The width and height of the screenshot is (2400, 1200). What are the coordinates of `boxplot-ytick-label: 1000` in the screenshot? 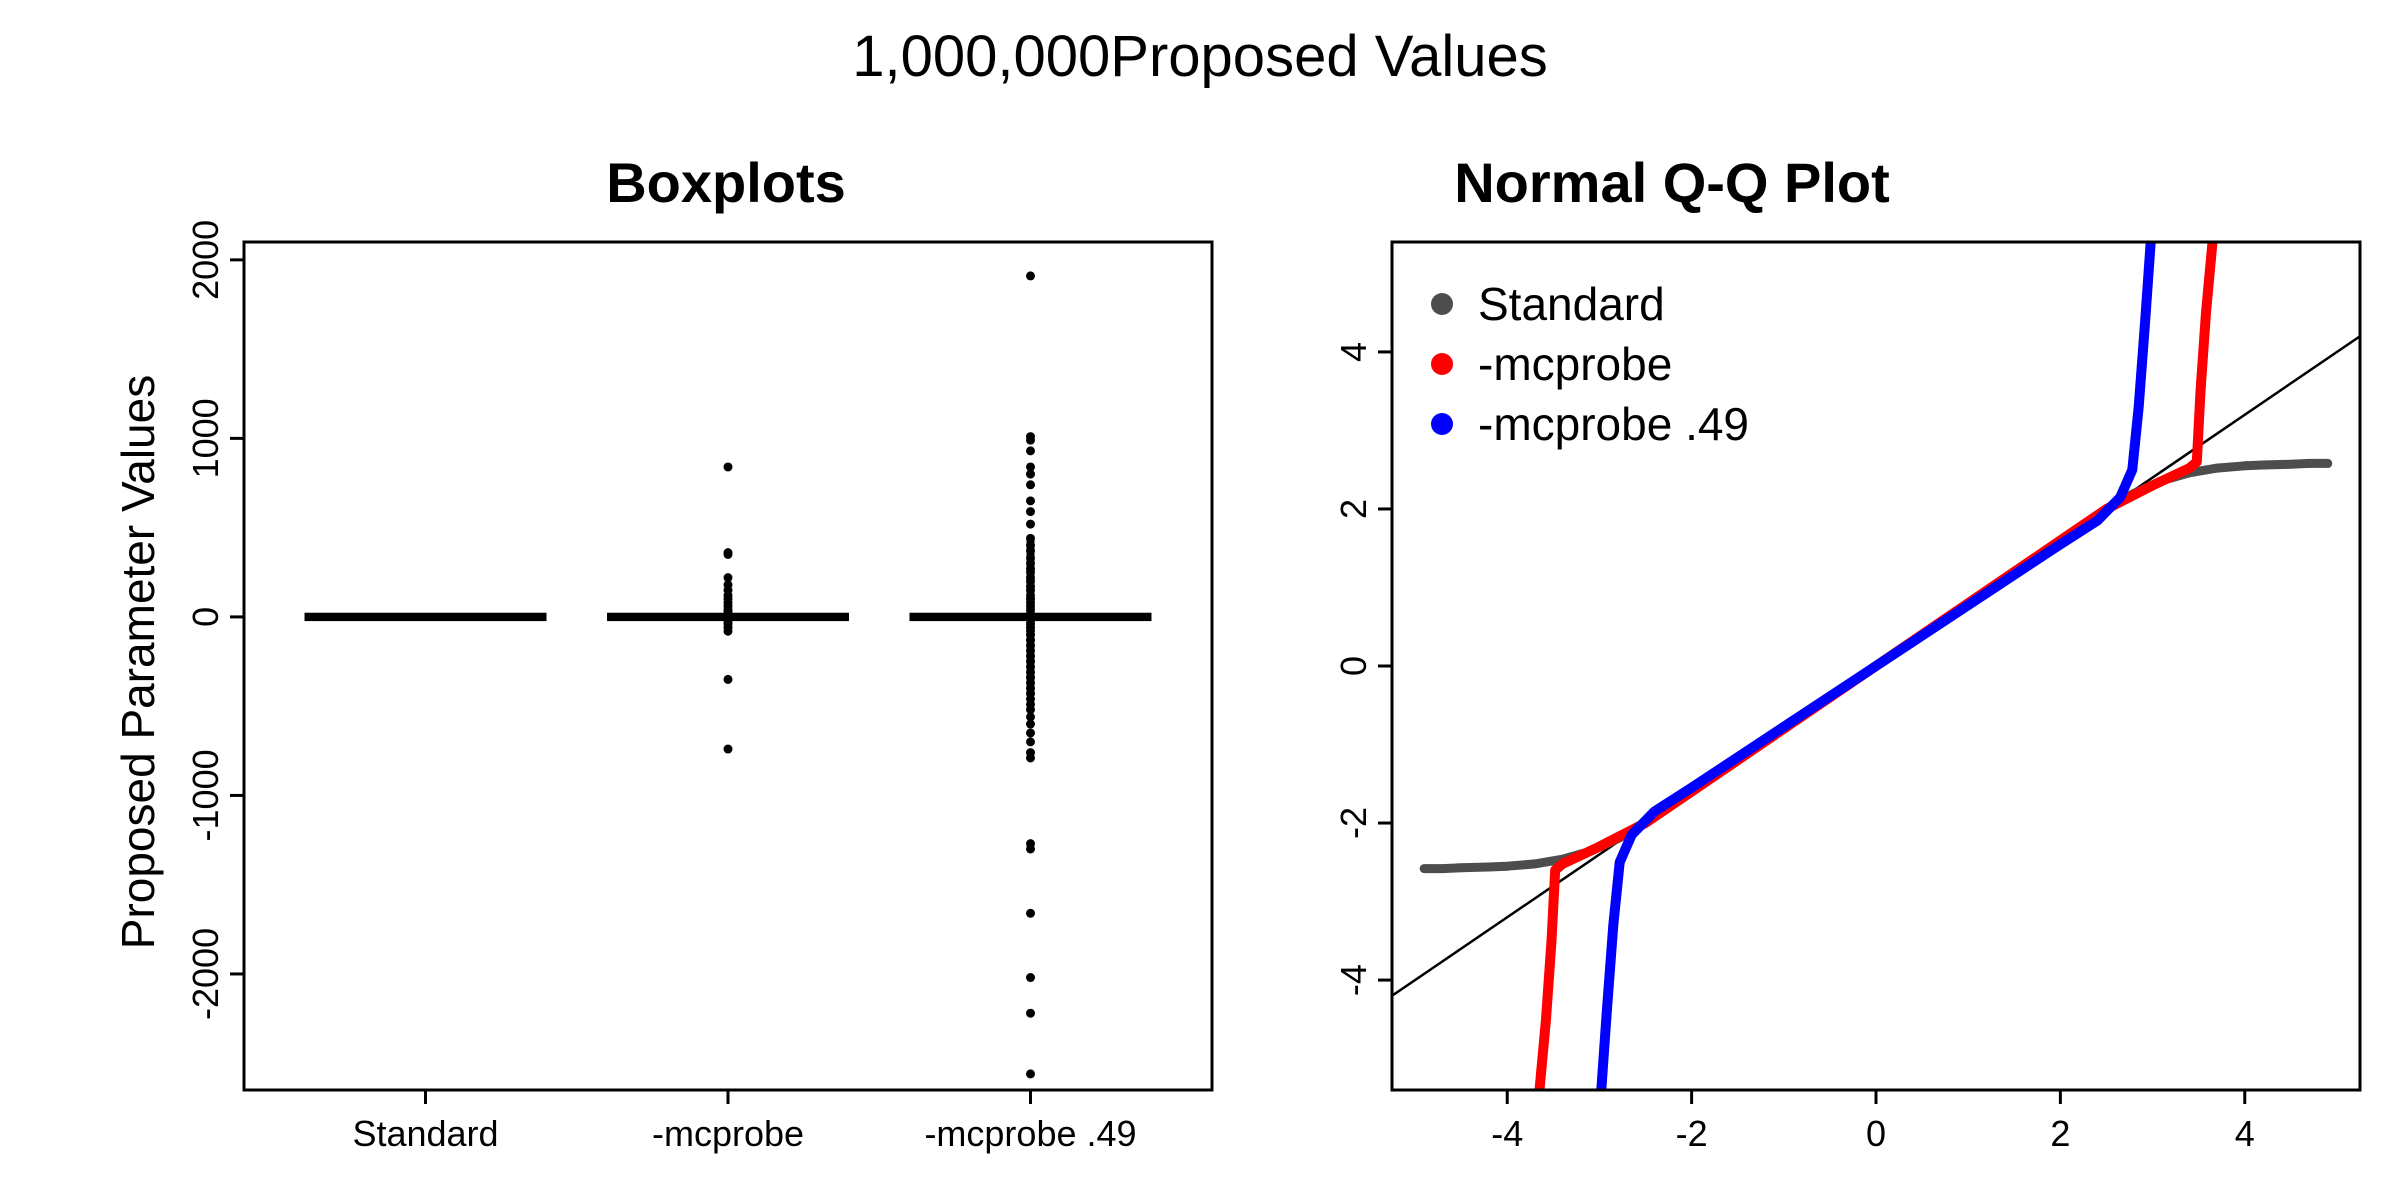 It's located at (205, 438).